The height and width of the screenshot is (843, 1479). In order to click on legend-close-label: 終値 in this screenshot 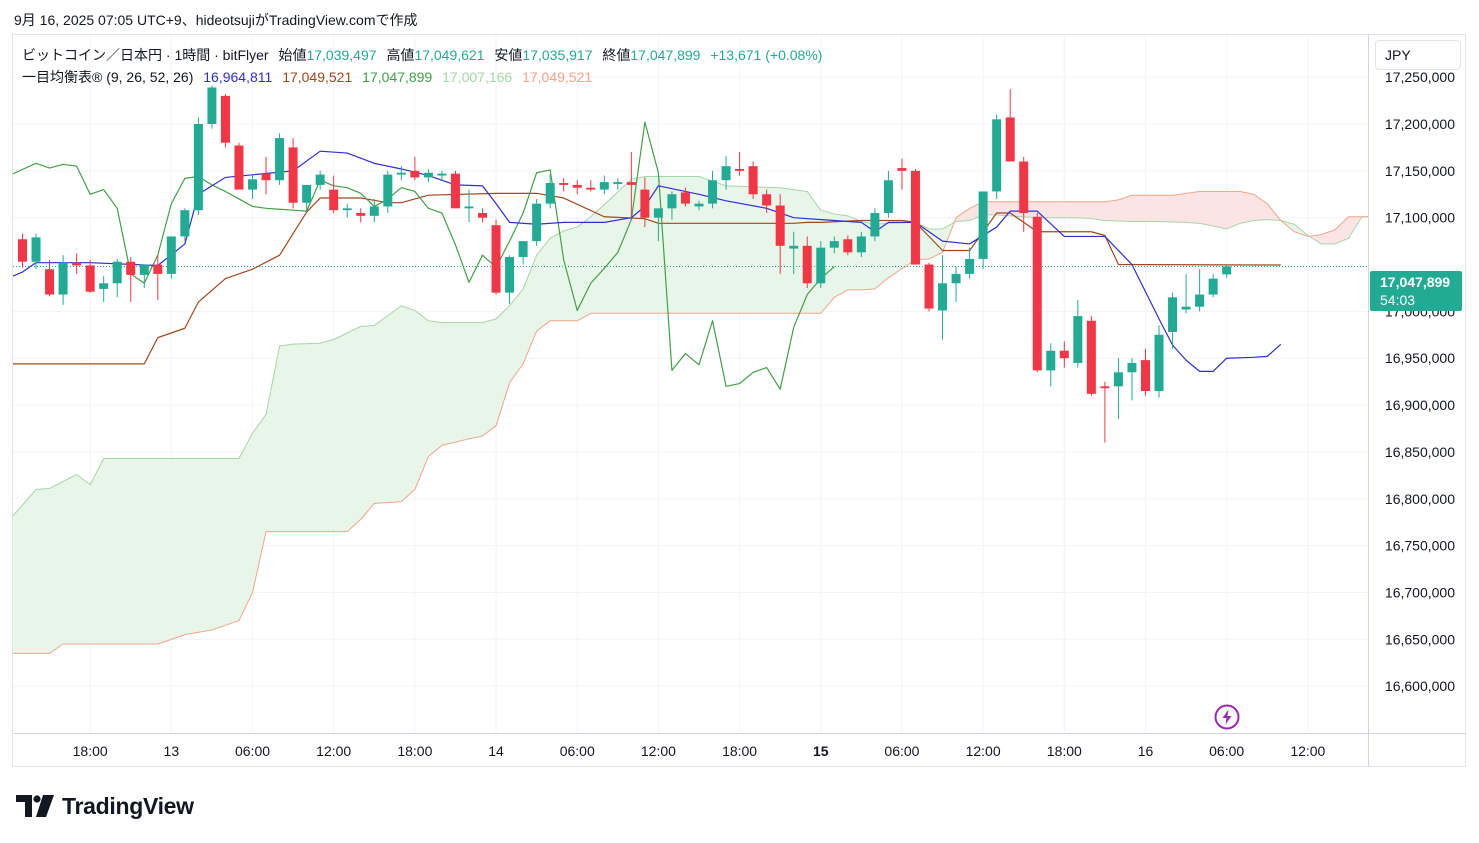, I will do `click(616, 55)`.